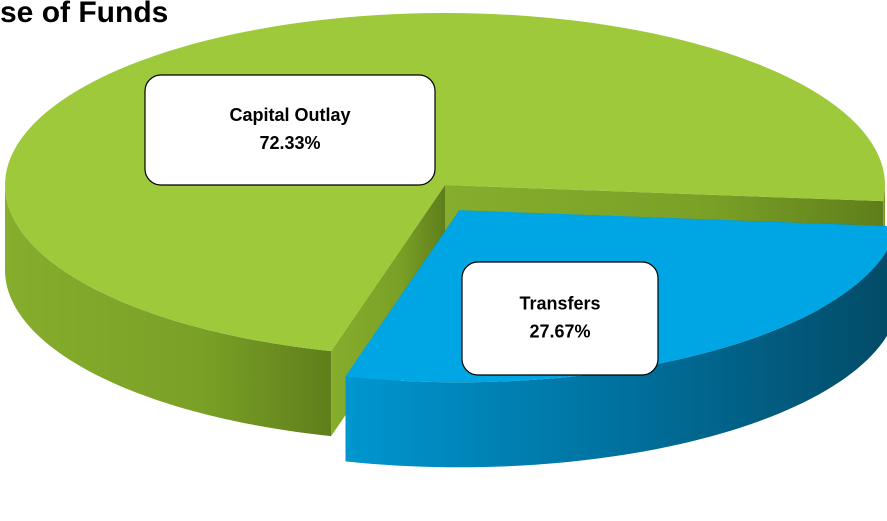  Describe the element at coordinates (289, 143) in the screenshot. I see `slice-value-label: 72.33%` at that location.